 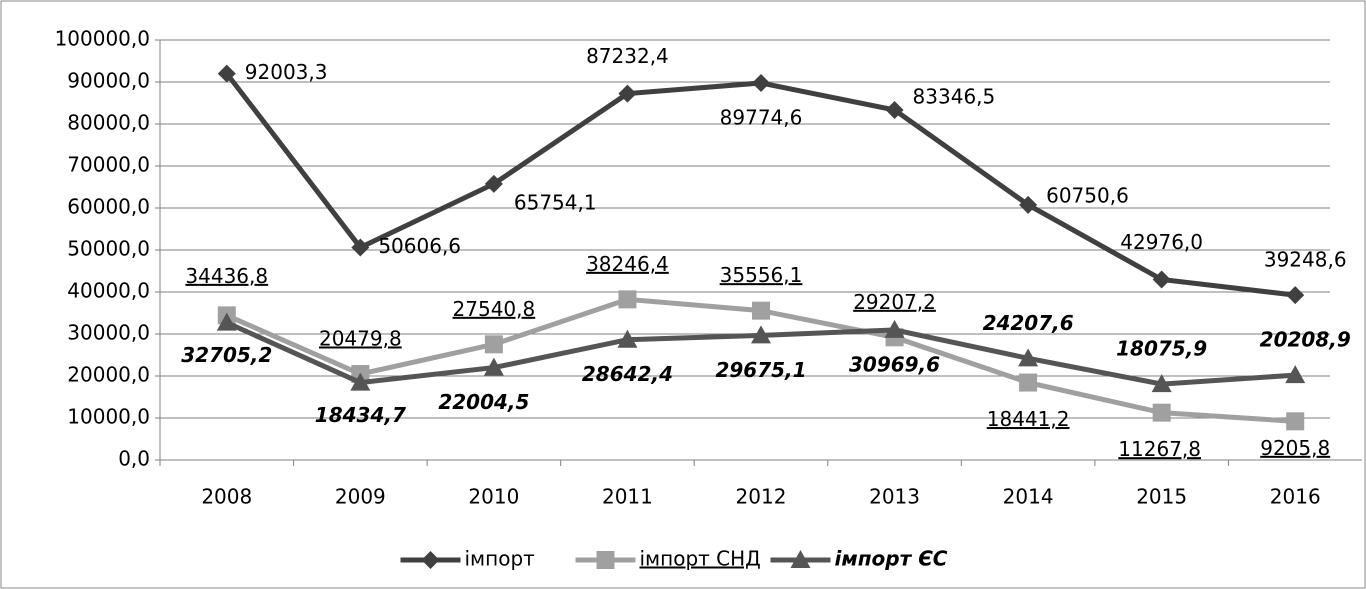 What do you see at coordinates (761, 275) in the screenshot?
I see `data-label: 35556,1` at bounding box center [761, 275].